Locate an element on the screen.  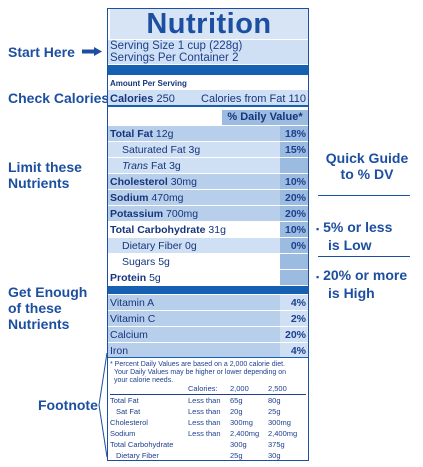
vitamin-row: Vitamin A 4% is located at coordinates (208, 302).